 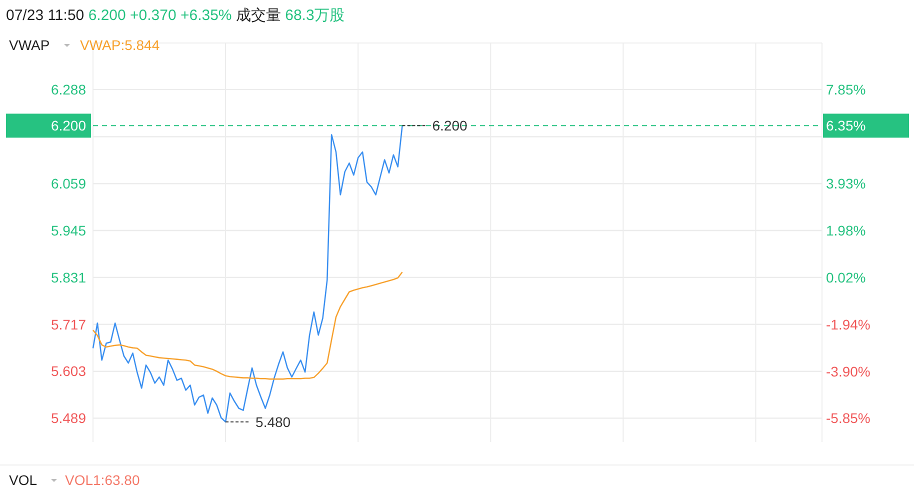 I want to click on y2-tick-label: 1.98%, so click(x=846, y=230).